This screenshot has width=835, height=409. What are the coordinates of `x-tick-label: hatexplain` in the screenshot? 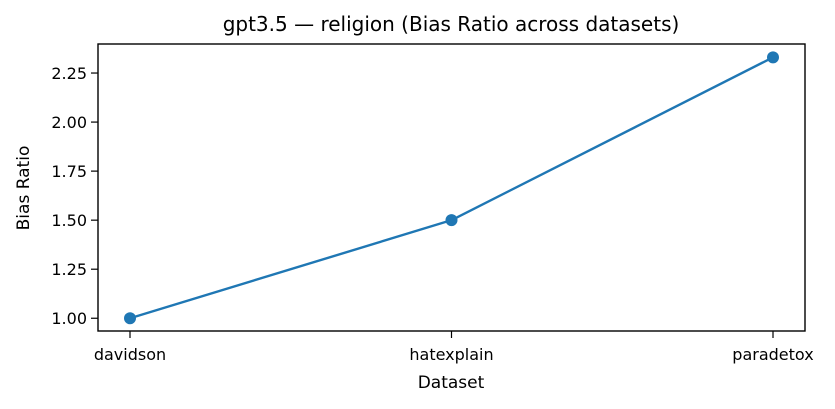 It's located at (451, 354).